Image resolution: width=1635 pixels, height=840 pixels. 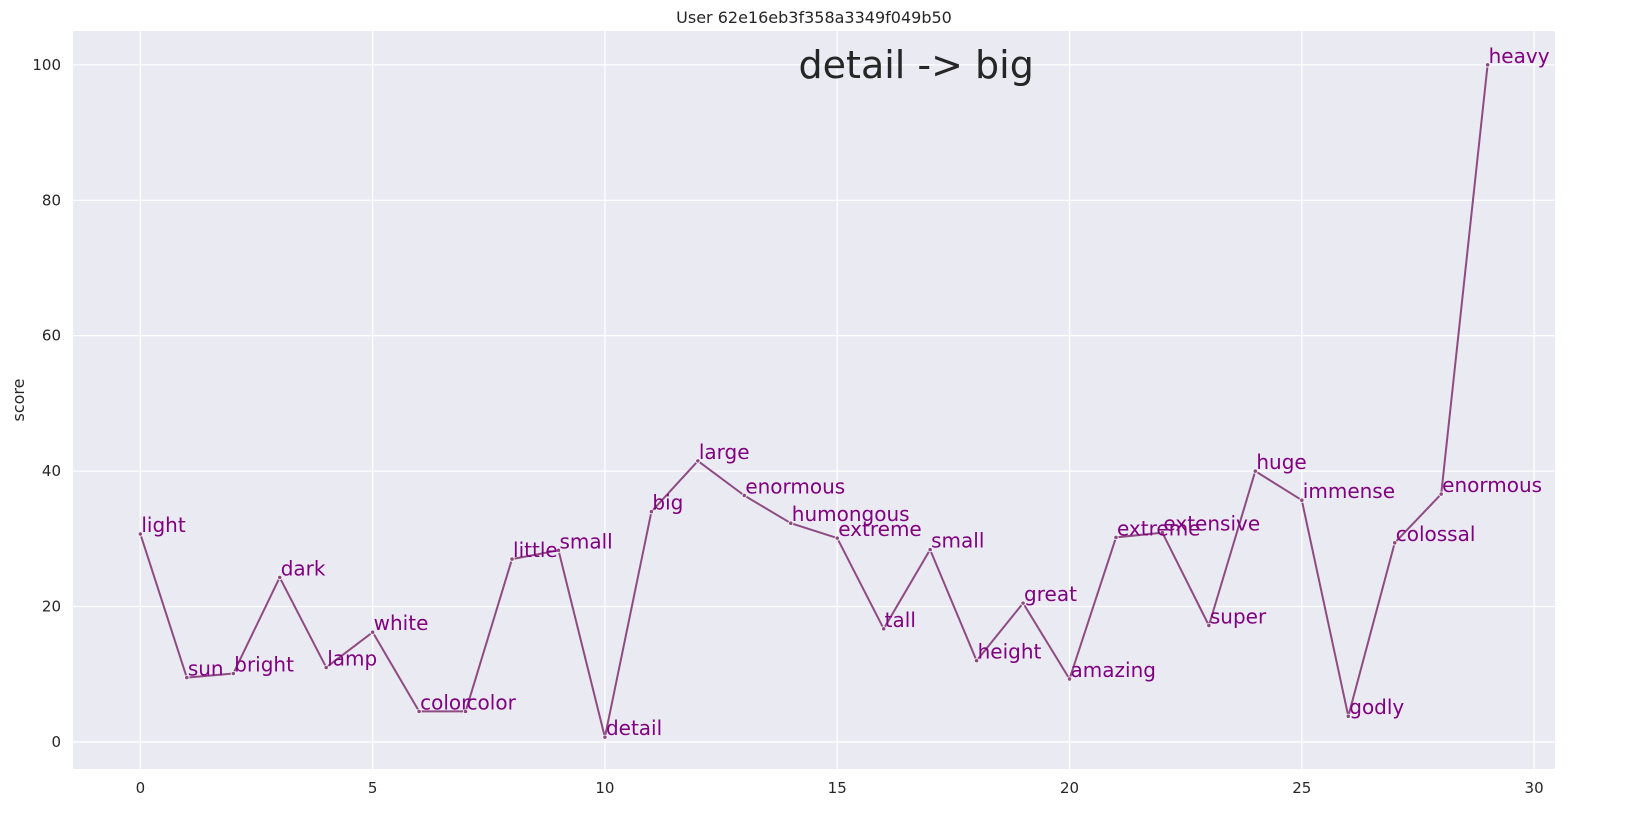 I want to click on y-tick-label: 0, so click(x=56, y=742).